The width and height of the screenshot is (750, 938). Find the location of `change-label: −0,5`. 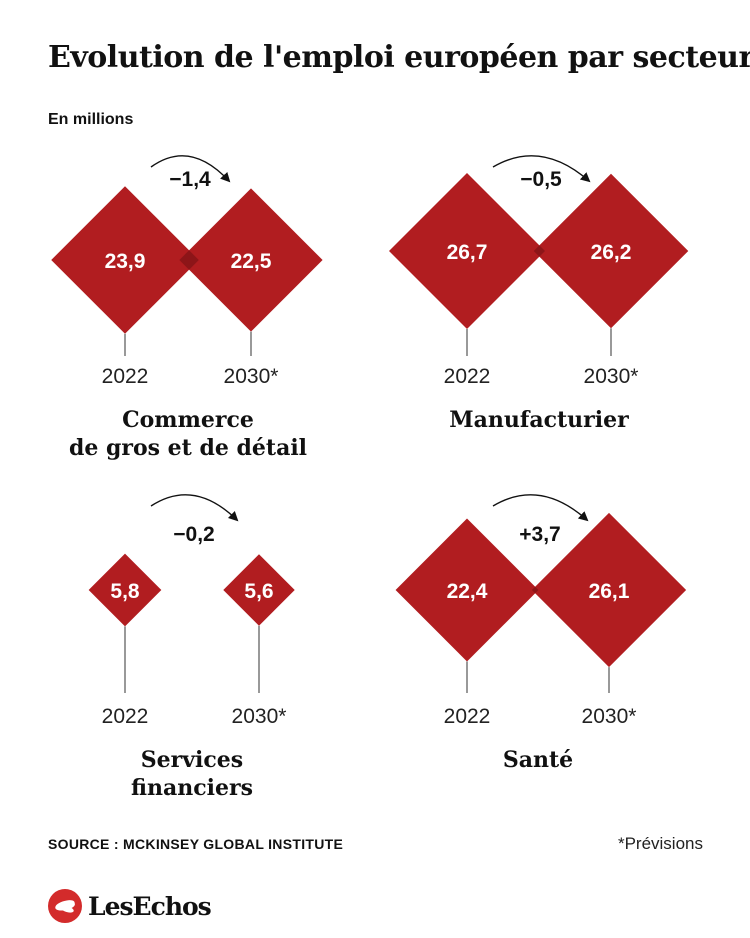

change-label: −0,5 is located at coordinates (541, 179).